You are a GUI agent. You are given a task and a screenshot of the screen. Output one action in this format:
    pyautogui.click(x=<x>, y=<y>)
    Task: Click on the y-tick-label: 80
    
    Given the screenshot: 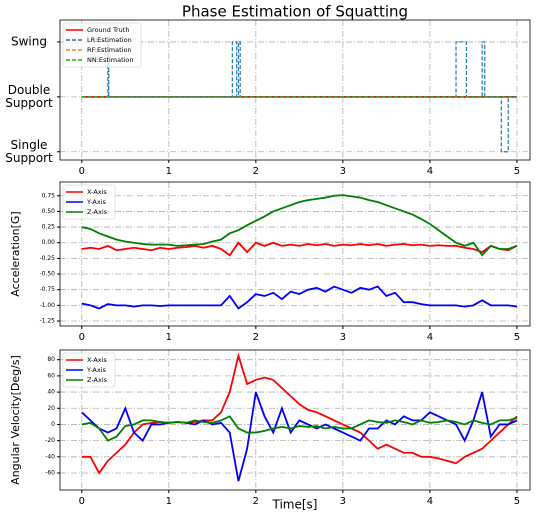 What is the action you would take?
    pyautogui.click(x=51, y=359)
    